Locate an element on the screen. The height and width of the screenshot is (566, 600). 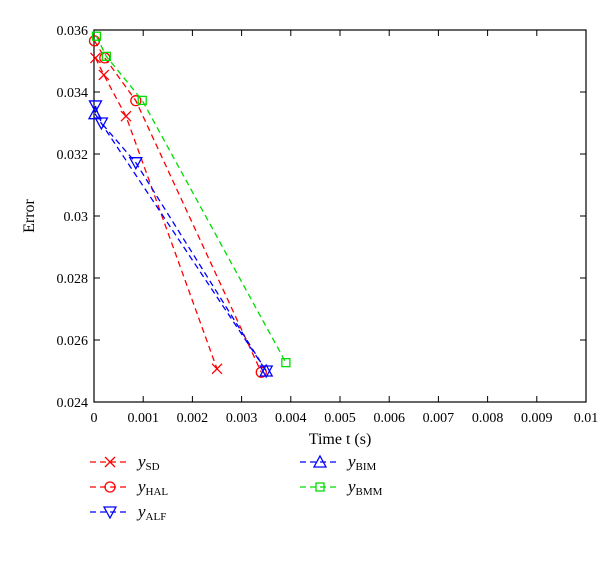
legend-item-sd: ySD is located at coordinates (125, 462).